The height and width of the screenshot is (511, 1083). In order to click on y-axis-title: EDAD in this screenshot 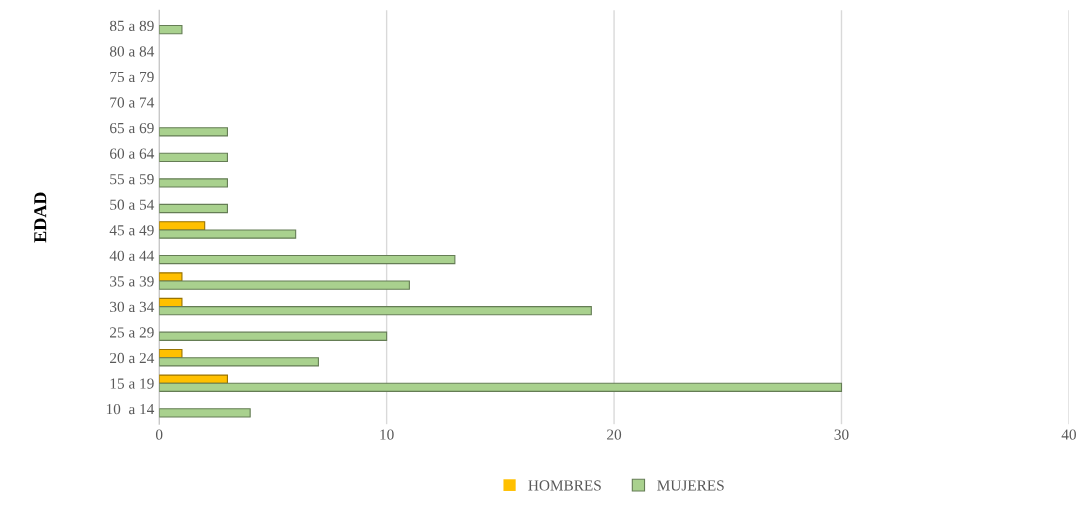, I will do `click(40, 217)`.